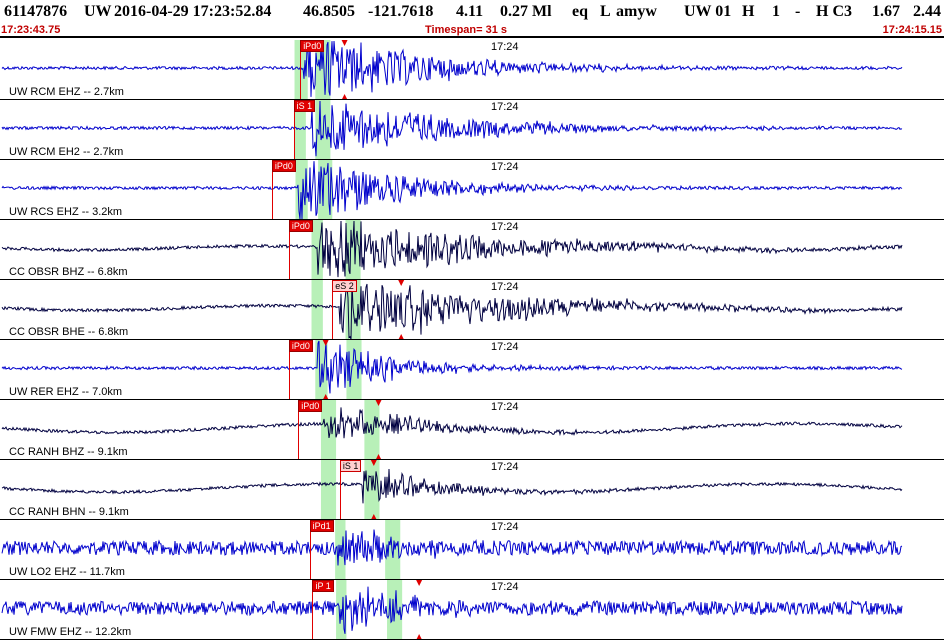 This screenshot has height=640, width=944. What do you see at coordinates (708, 11) in the screenshot?
I see `event-source: UW 01` at bounding box center [708, 11].